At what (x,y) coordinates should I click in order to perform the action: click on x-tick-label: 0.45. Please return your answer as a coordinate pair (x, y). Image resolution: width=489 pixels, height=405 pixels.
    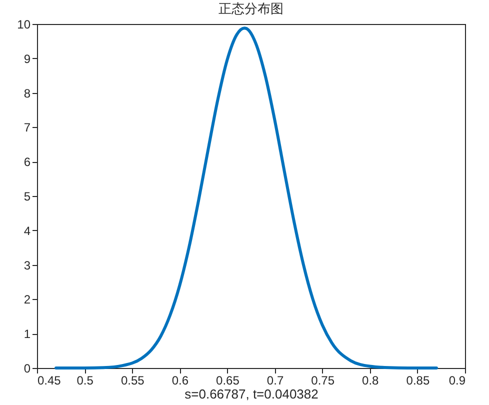
    Looking at the image, I should click on (50, 381).